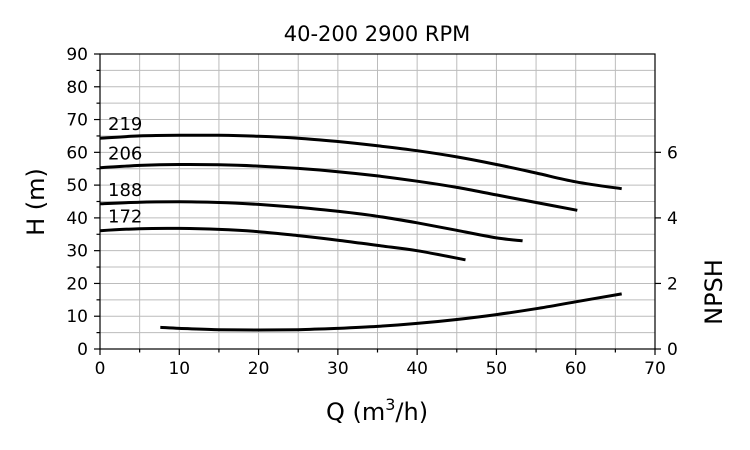 The width and height of the screenshot is (750, 450). What do you see at coordinates (77, 284) in the screenshot?
I see `y-tick-label: 20` at bounding box center [77, 284].